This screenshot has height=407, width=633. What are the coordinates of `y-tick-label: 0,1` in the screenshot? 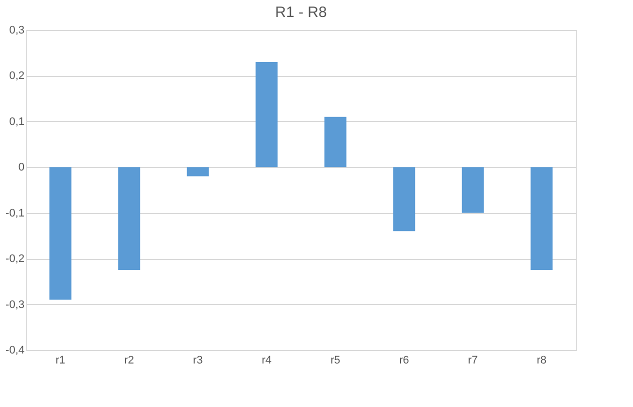 It's located at (16, 122).